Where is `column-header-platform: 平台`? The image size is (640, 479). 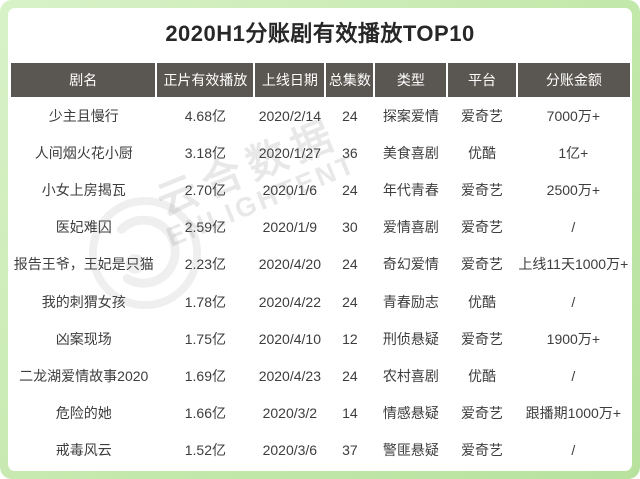 column-header-platform: 平台 is located at coordinates (482, 80).